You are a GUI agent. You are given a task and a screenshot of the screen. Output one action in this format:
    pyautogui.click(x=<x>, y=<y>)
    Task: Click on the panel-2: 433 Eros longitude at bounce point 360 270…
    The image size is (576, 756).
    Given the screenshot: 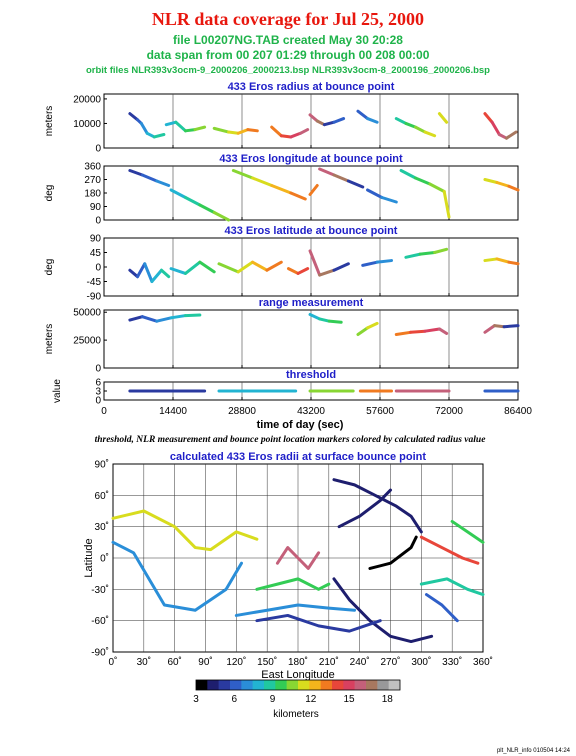 What is the action you would take?
    pyautogui.click(x=282, y=190)
    